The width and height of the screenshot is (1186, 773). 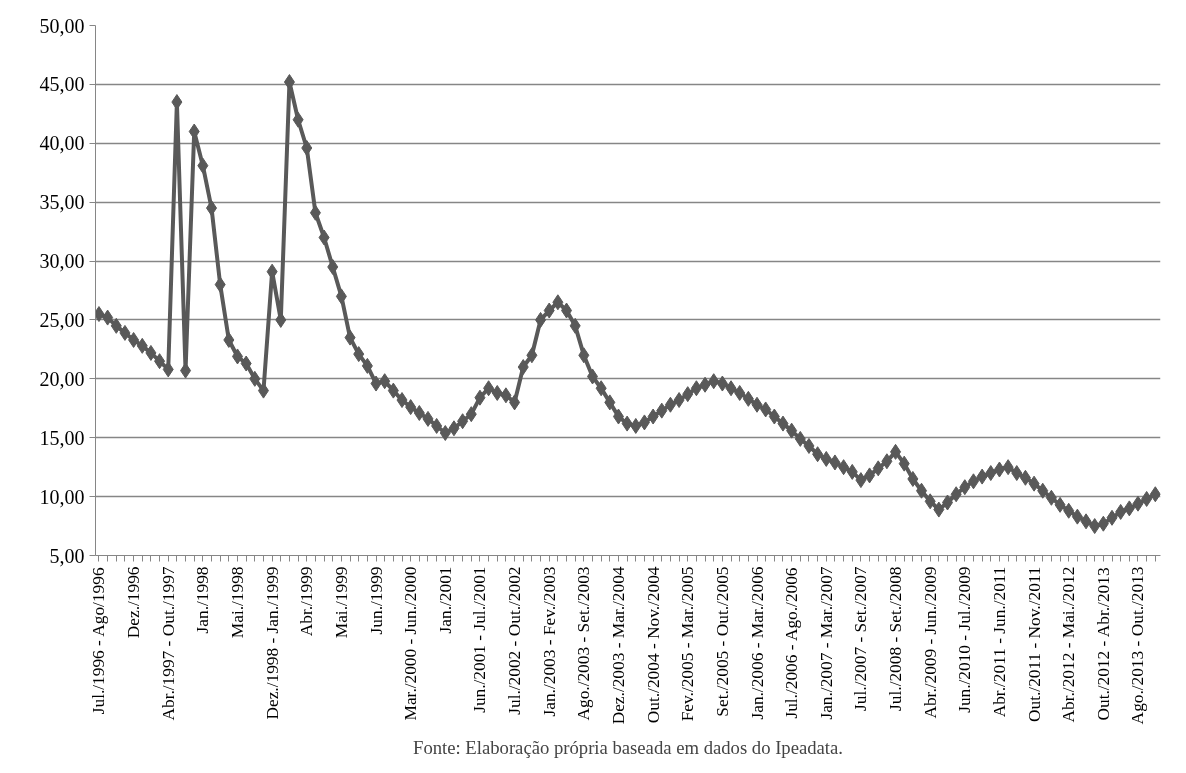 What do you see at coordinates (480, 639) in the screenshot?
I see `x-tick-label: Jun./2001 - Jul./2001` at bounding box center [480, 639].